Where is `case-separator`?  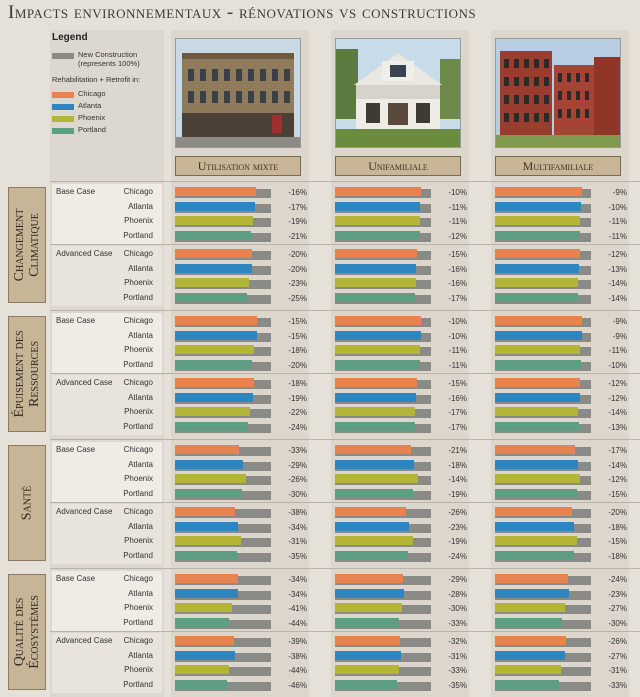 case-separator is located at coordinates (345, 373).